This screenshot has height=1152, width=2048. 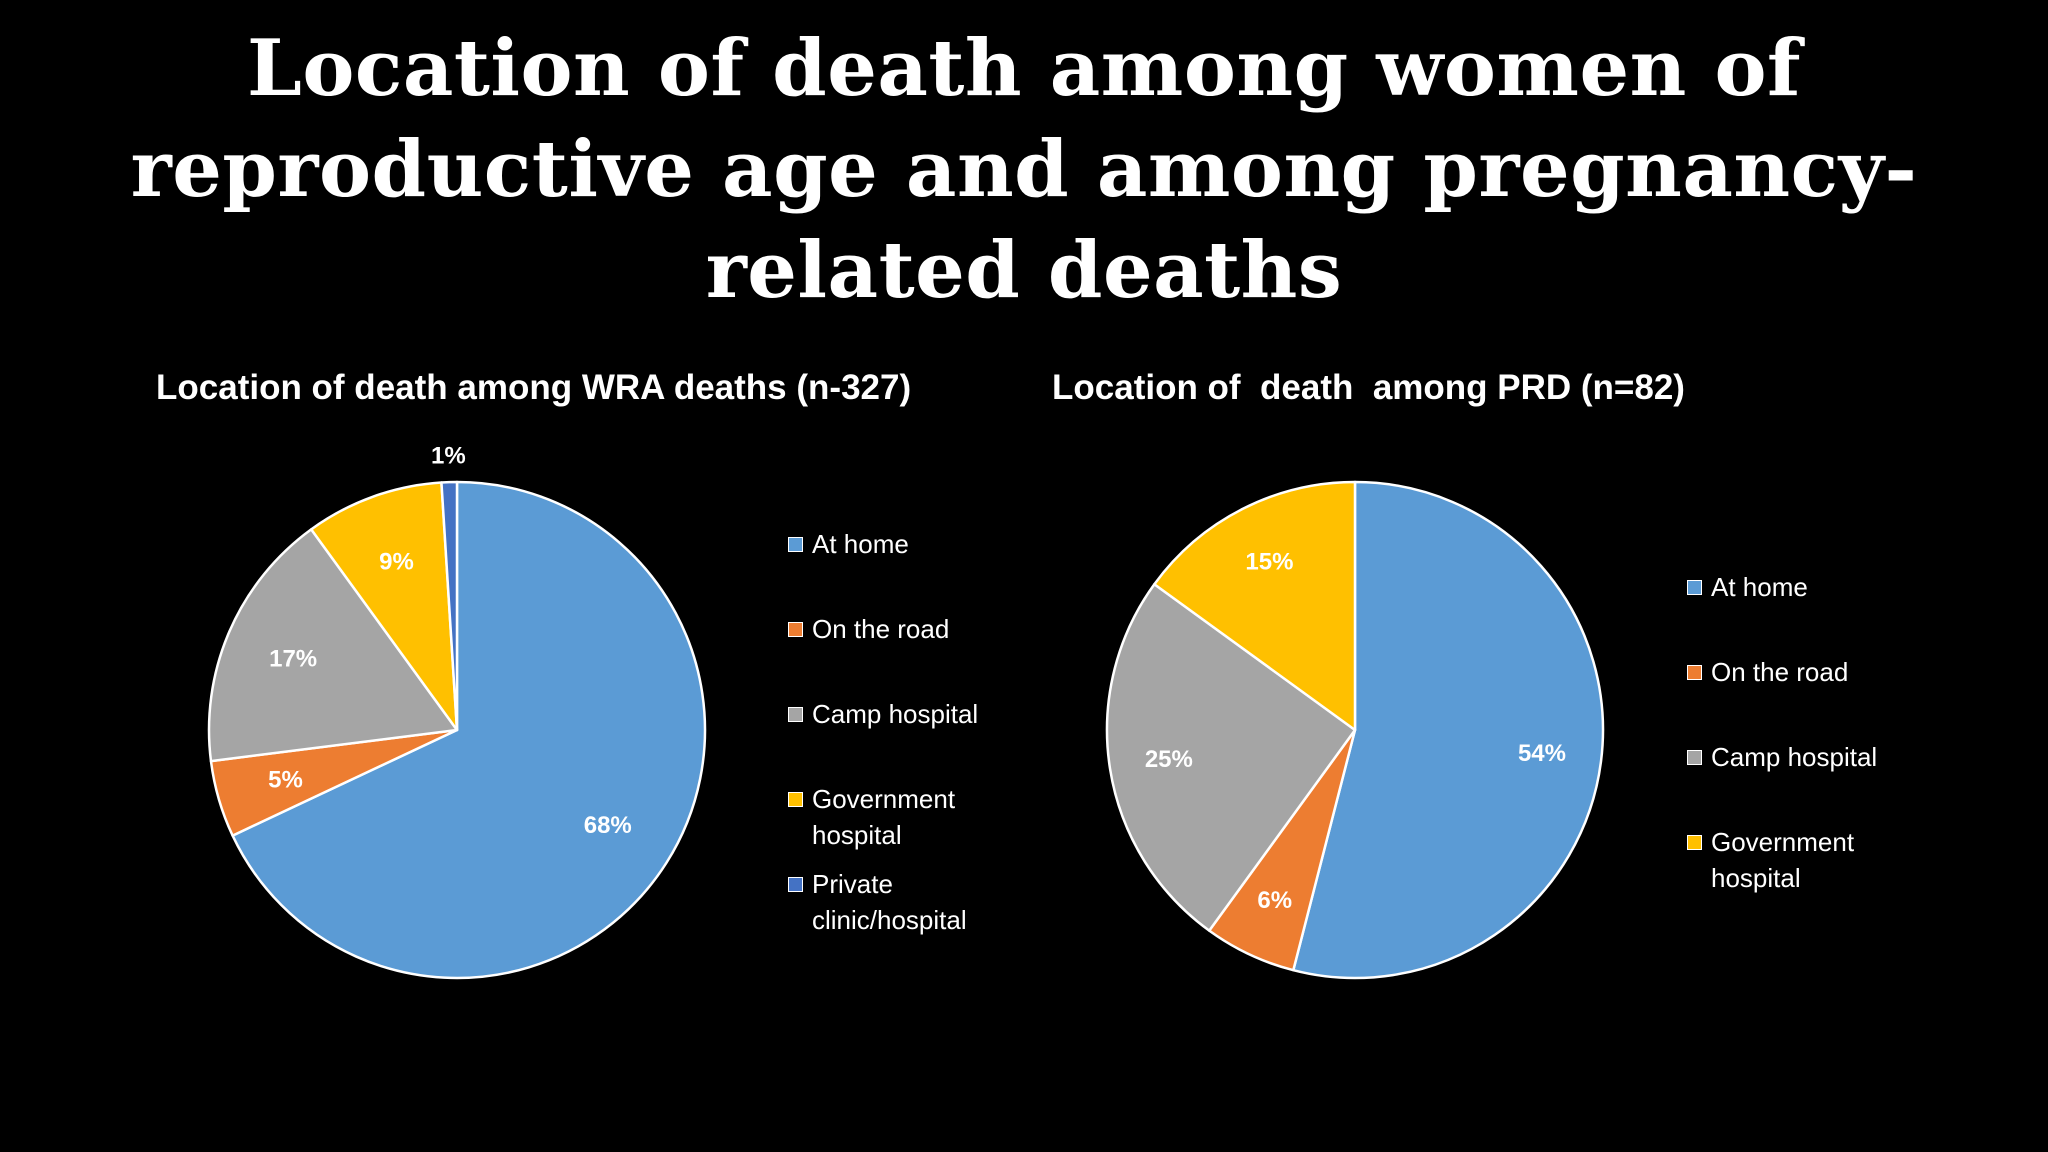 I want to click on legend-item-private-clinic-hospital: Private clinic/hospital, so click(x=903, y=902).